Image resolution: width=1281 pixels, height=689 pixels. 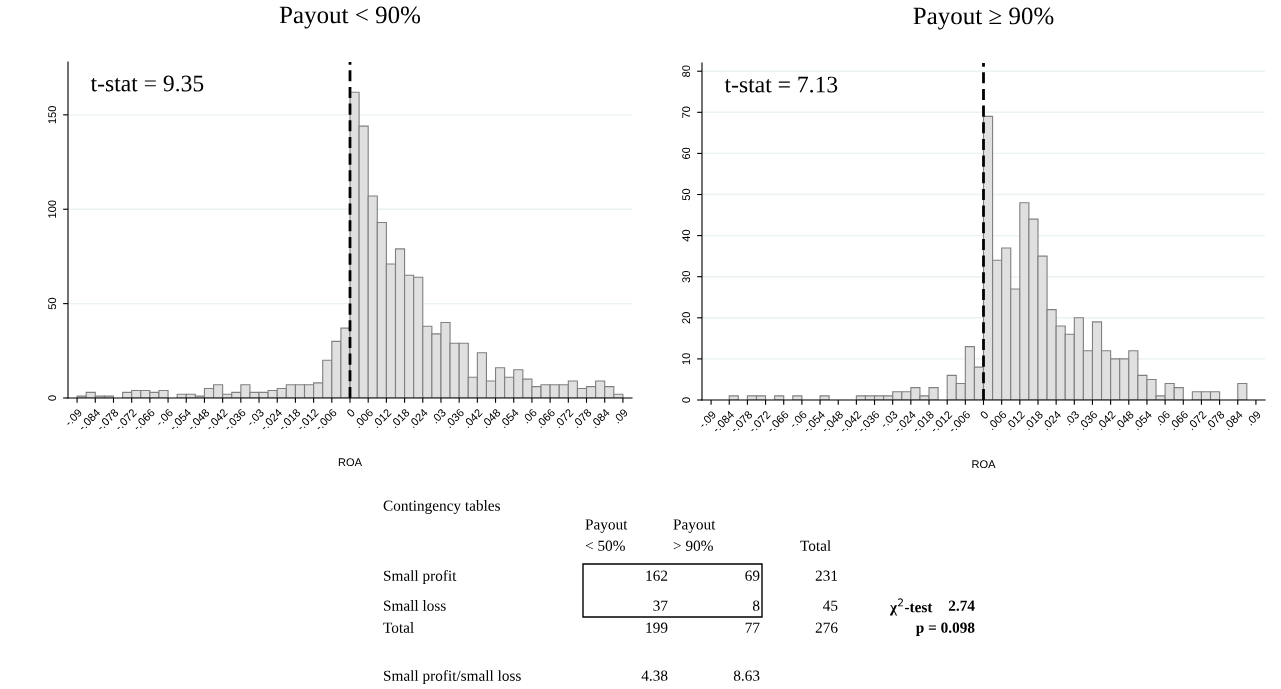 What do you see at coordinates (52, 115) in the screenshot?
I see `y-tick-label: 150` at bounding box center [52, 115].